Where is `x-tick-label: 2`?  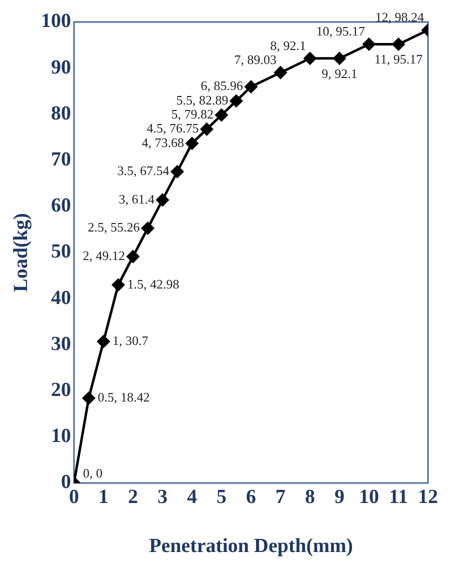
x-tick-label: 2 is located at coordinates (133, 497).